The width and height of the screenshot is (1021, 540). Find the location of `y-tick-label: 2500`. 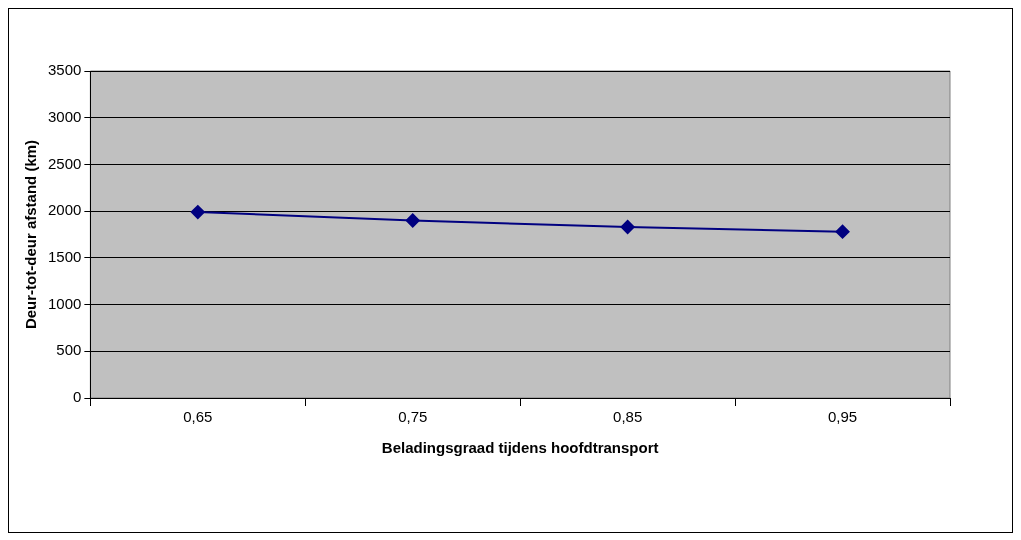

y-tick-label: 2500 is located at coordinates (64, 163).